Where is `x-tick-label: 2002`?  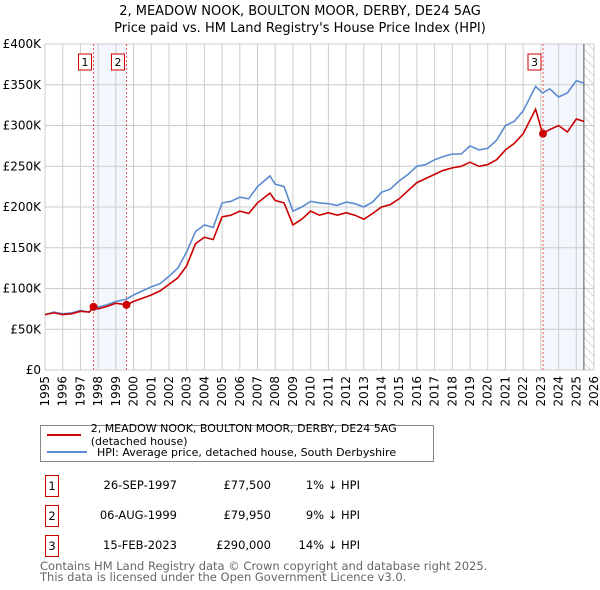
x-tick-label: 2002 is located at coordinates (169, 391).